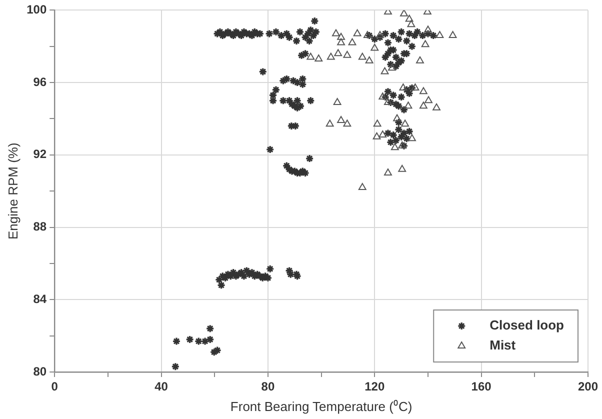 The height and width of the screenshot is (419, 602). I want to click on y-tick-label: 84, so click(40, 299).